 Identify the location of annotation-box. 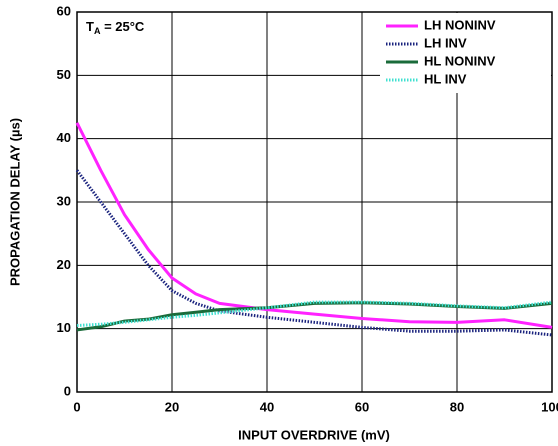
(123, 27).